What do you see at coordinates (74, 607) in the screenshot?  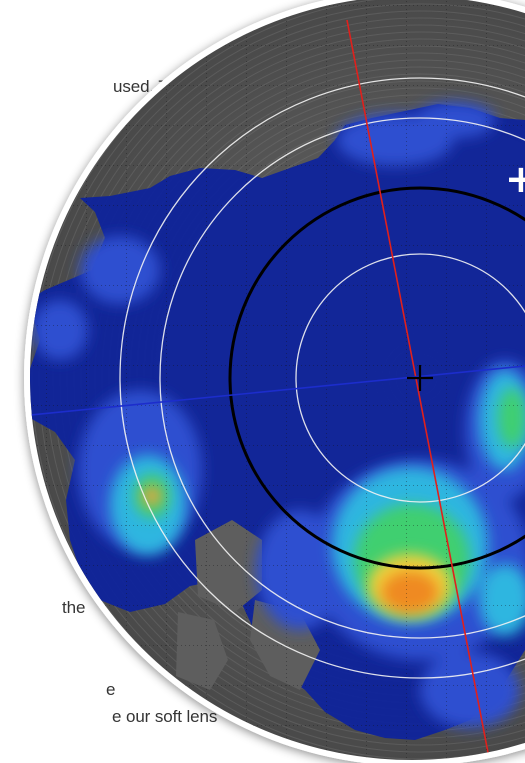 I see `body-text-line: the` at bounding box center [74, 607].